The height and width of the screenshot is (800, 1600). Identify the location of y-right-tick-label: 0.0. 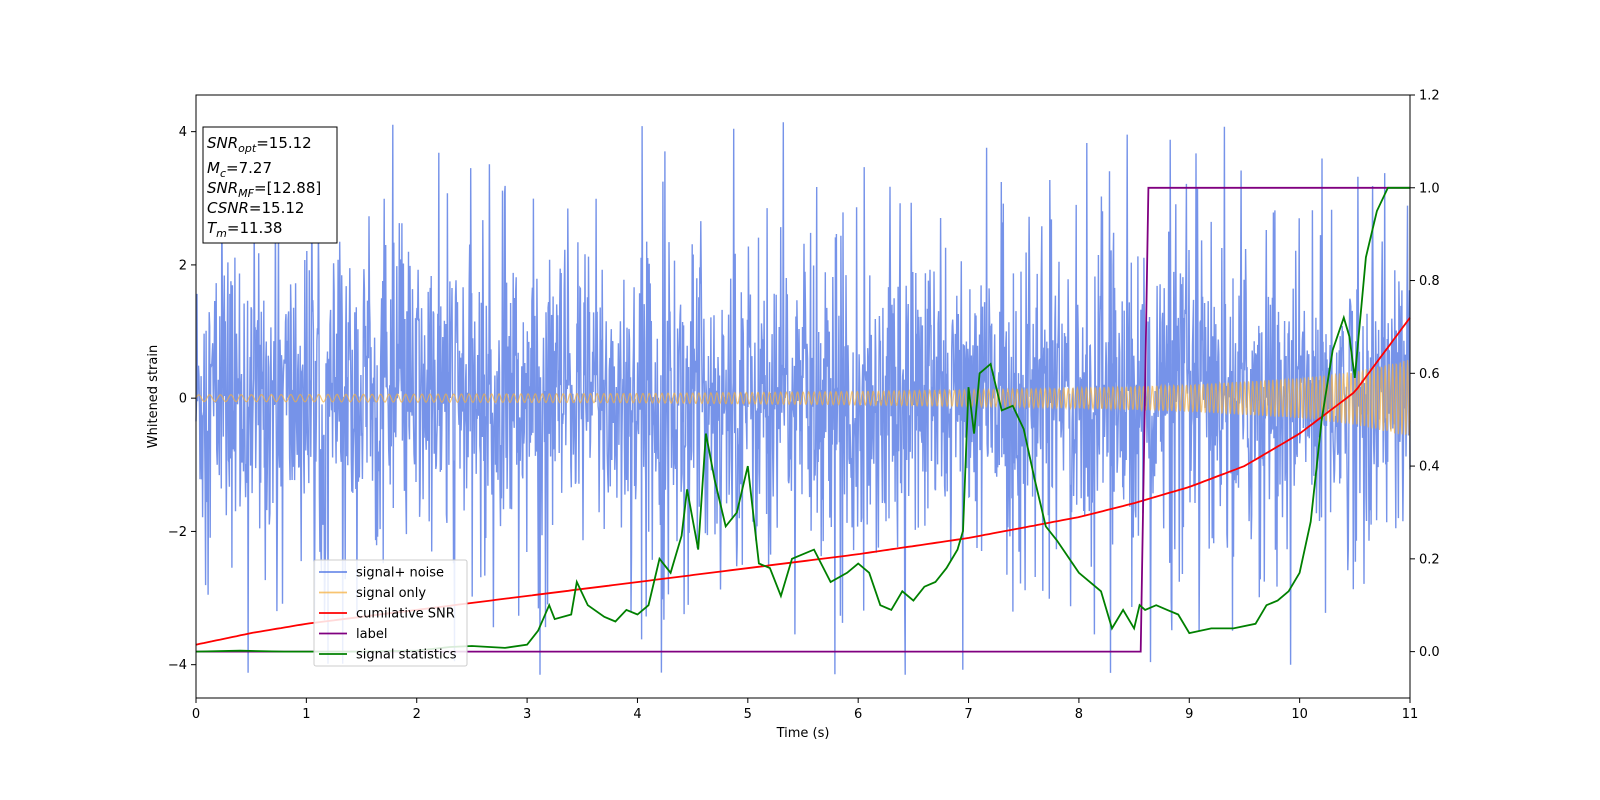
(1429, 652).